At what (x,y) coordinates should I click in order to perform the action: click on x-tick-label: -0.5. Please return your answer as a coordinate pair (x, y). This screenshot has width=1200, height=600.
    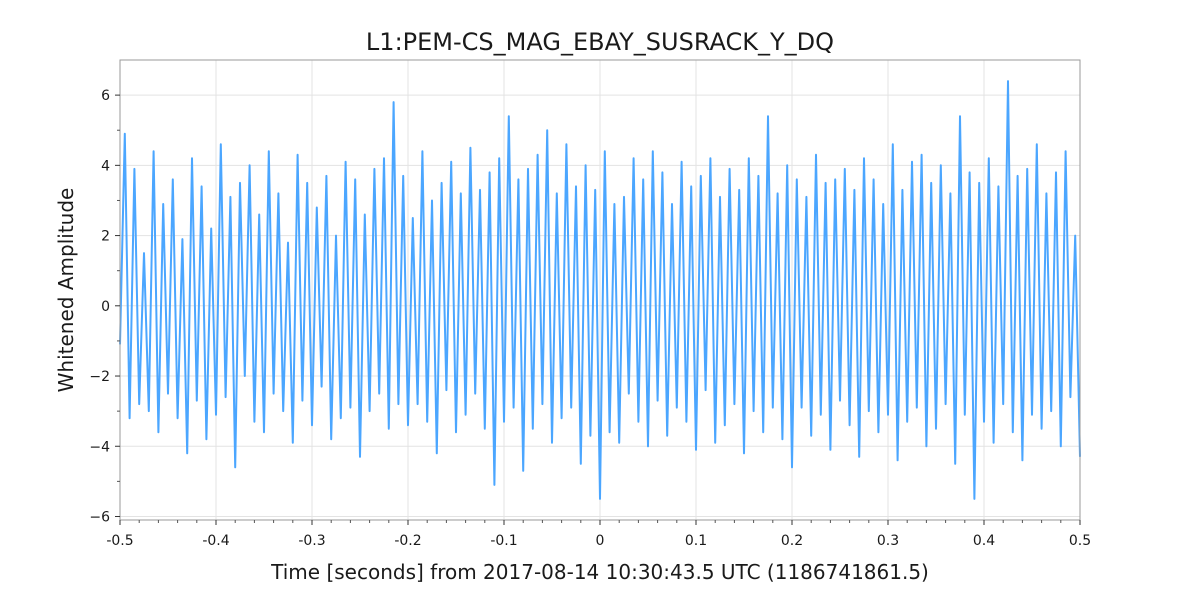
    Looking at the image, I should click on (119, 541).